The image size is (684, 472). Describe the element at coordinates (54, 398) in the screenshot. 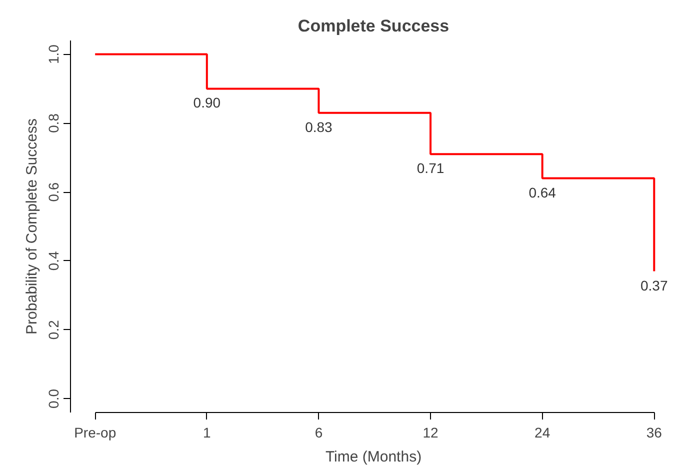

I see `y-tick-label: 0.0` at that location.